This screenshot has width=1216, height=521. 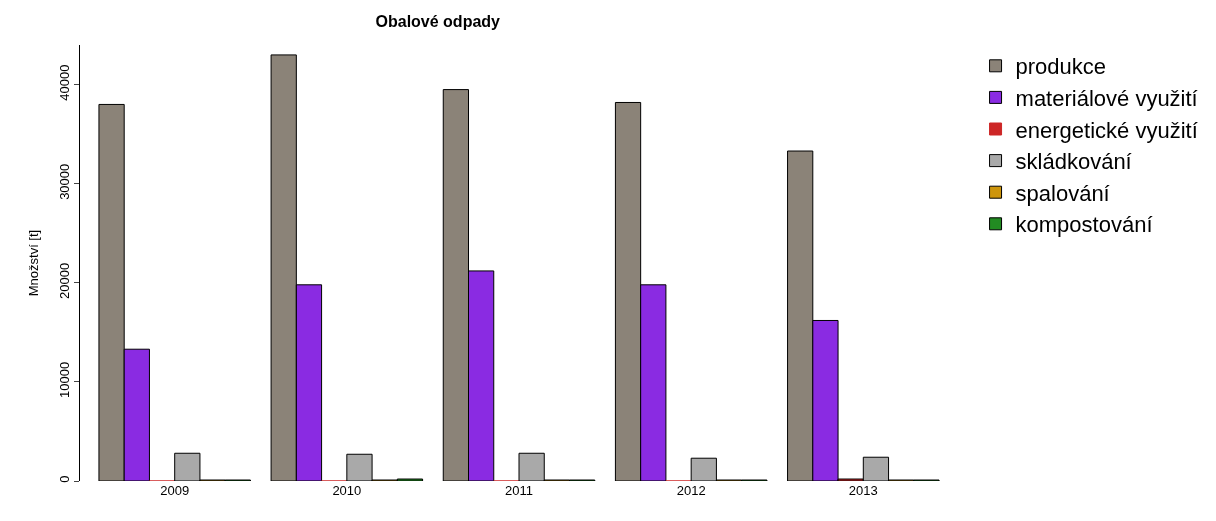 I want to click on y-tick-label: 10000, so click(x=64, y=380).